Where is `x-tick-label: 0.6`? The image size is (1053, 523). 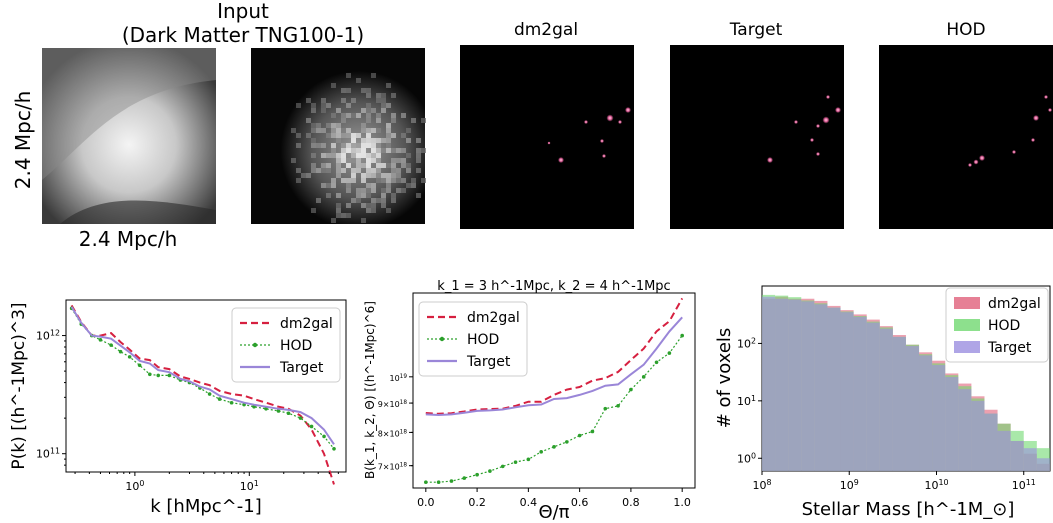 x-tick-label: 0.6 is located at coordinates (580, 502).